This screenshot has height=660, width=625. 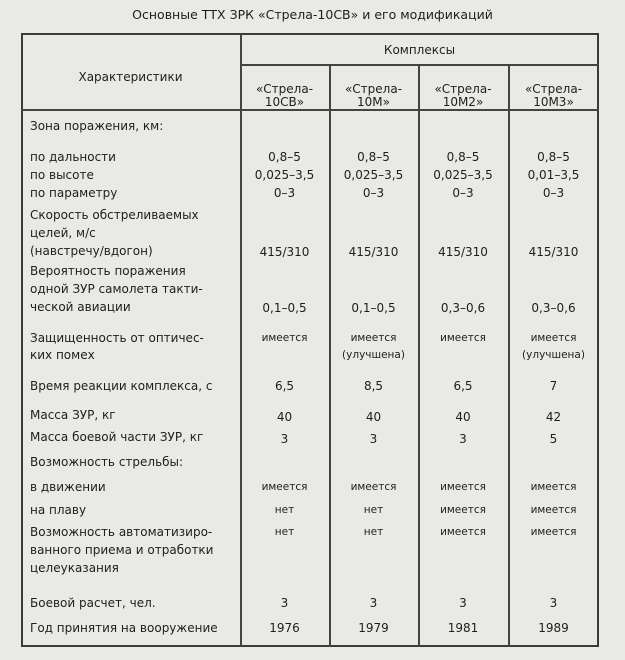 What do you see at coordinates (463, 102) in the screenshot?
I see `column-header: 10М2»` at bounding box center [463, 102].